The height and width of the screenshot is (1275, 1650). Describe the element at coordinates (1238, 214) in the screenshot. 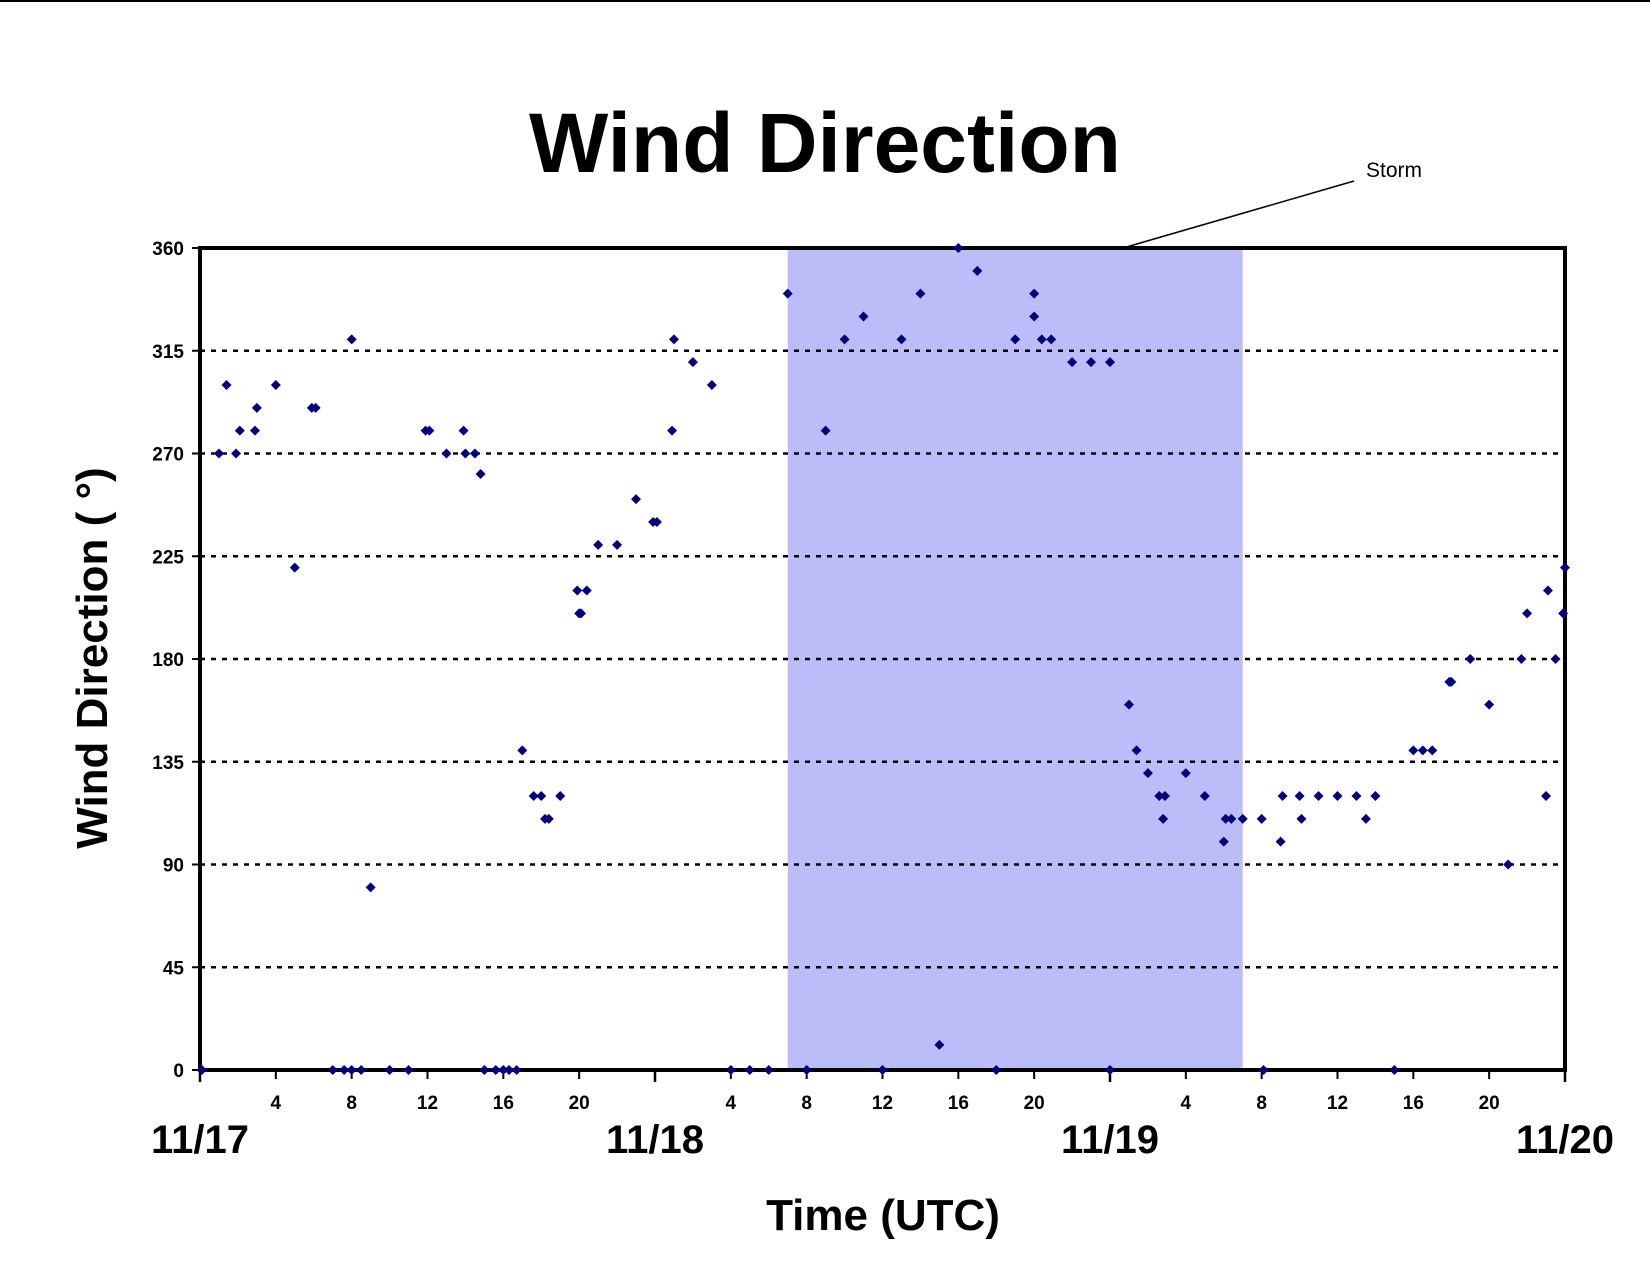

I see `storm-annotation-leader` at that location.